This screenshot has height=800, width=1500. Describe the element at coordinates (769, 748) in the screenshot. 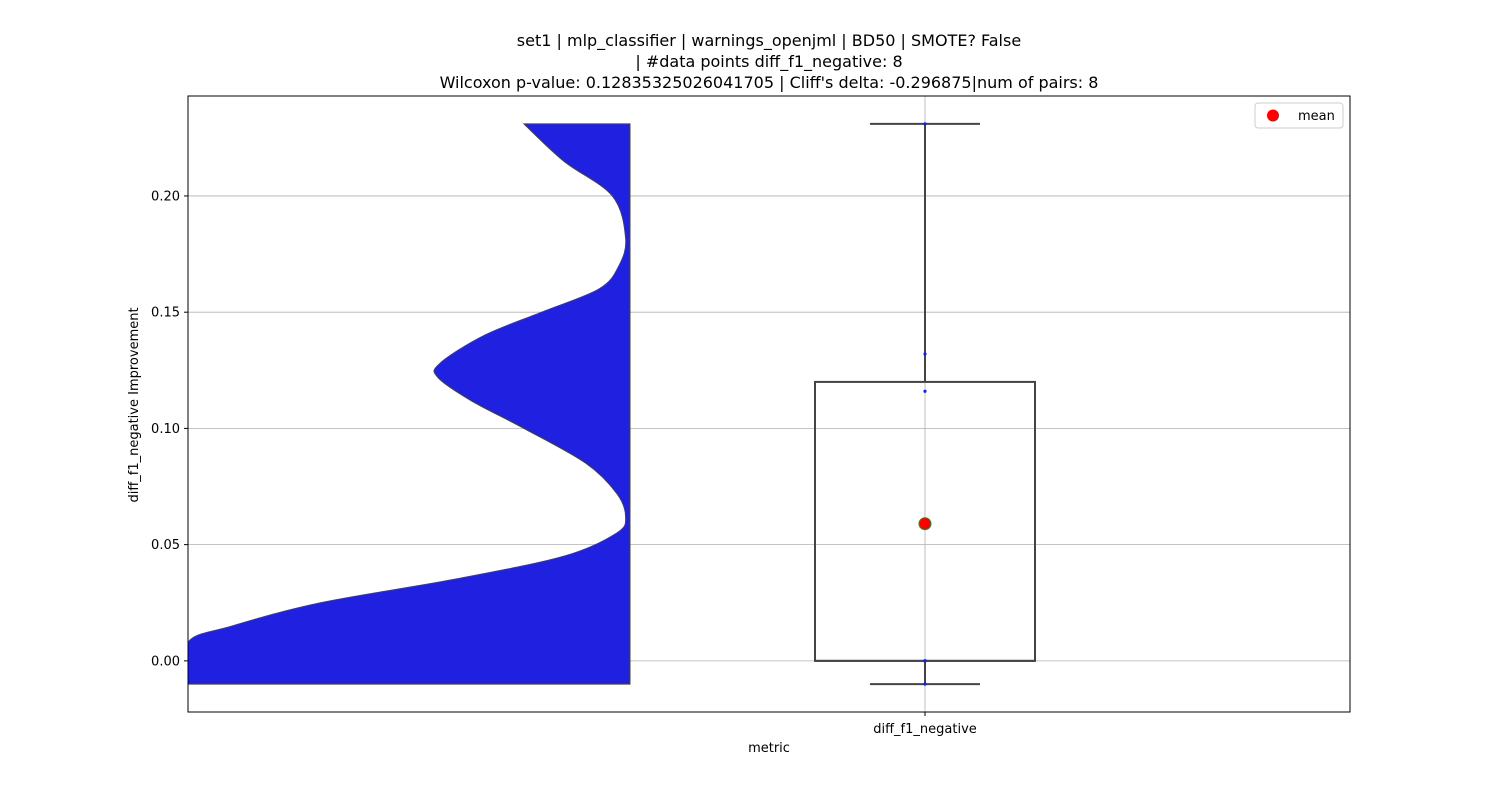

I see `x-axis-label: metric` at that location.